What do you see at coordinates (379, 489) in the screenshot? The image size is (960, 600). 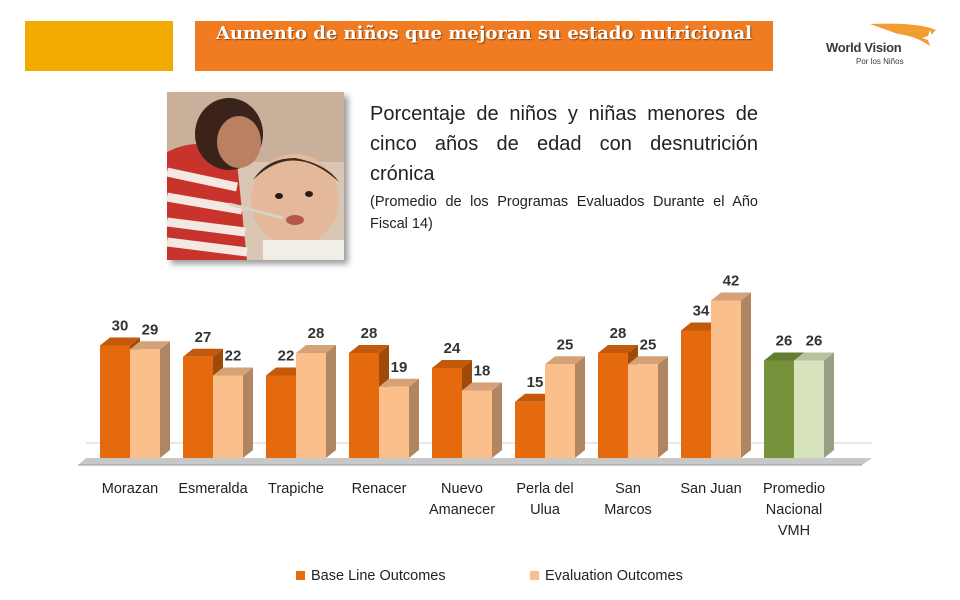 I see `x-tick-label: Renacer` at bounding box center [379, 489].